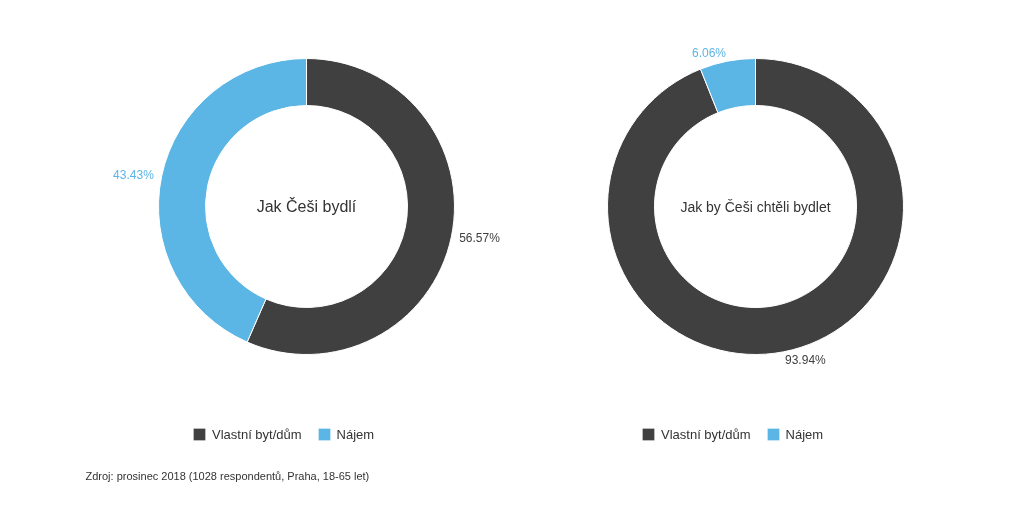  What do you see at coordinates (806, 359) in the screenshot?
I see `data-label: 93.94%` at bounding box center [806, 359].